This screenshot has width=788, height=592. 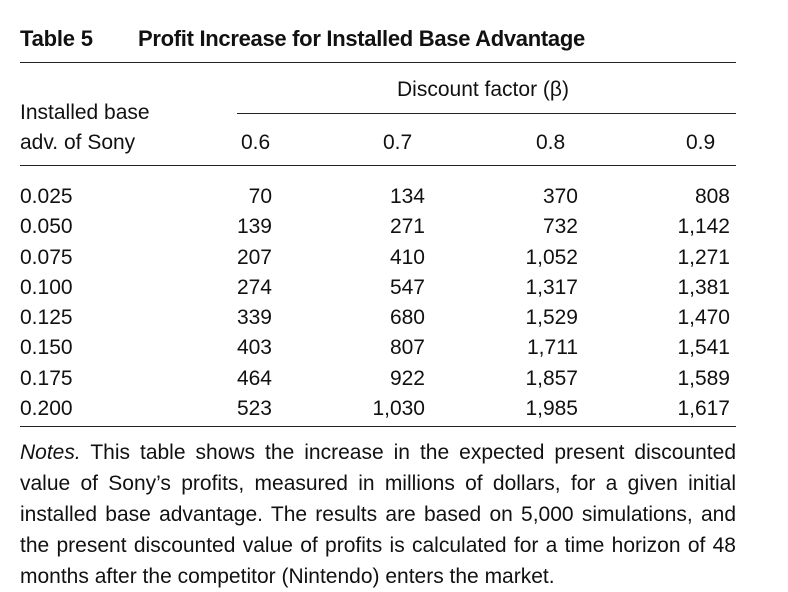 I want to click on row-label: 0.175, so click(x=46, y=378).